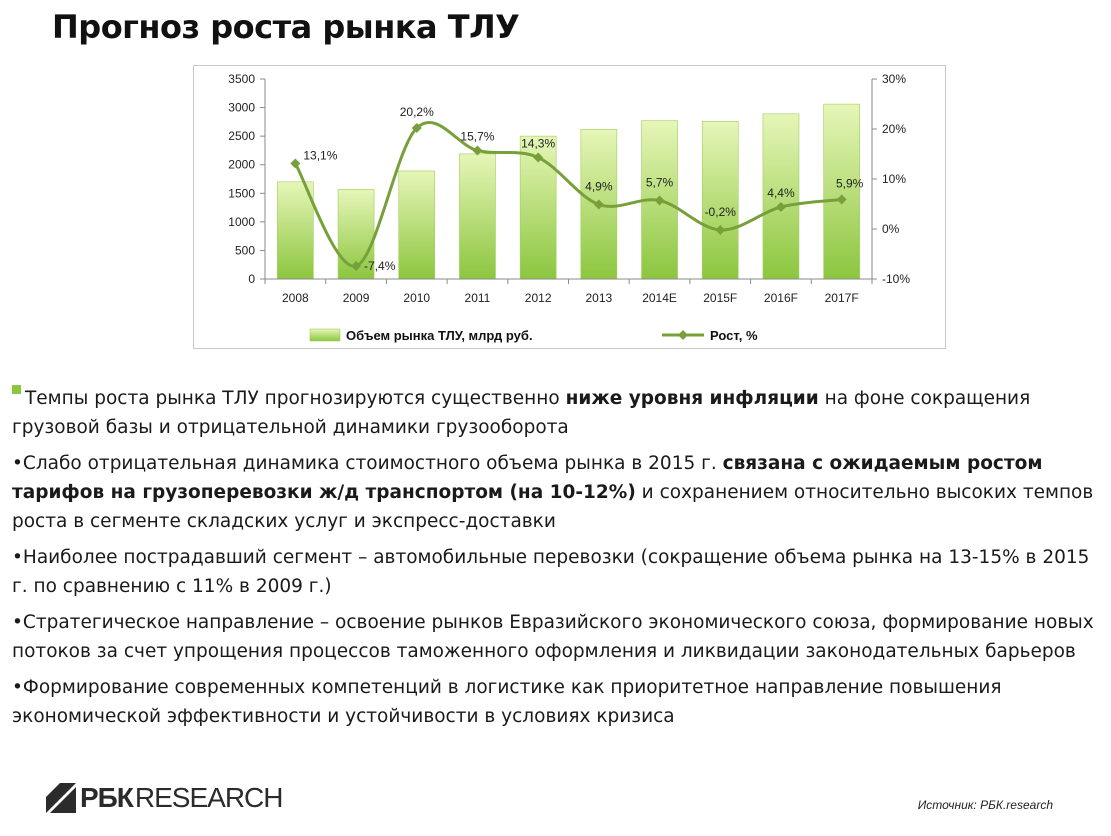  I want to click on growth-data-label: -7,4%, so click(380, 266).